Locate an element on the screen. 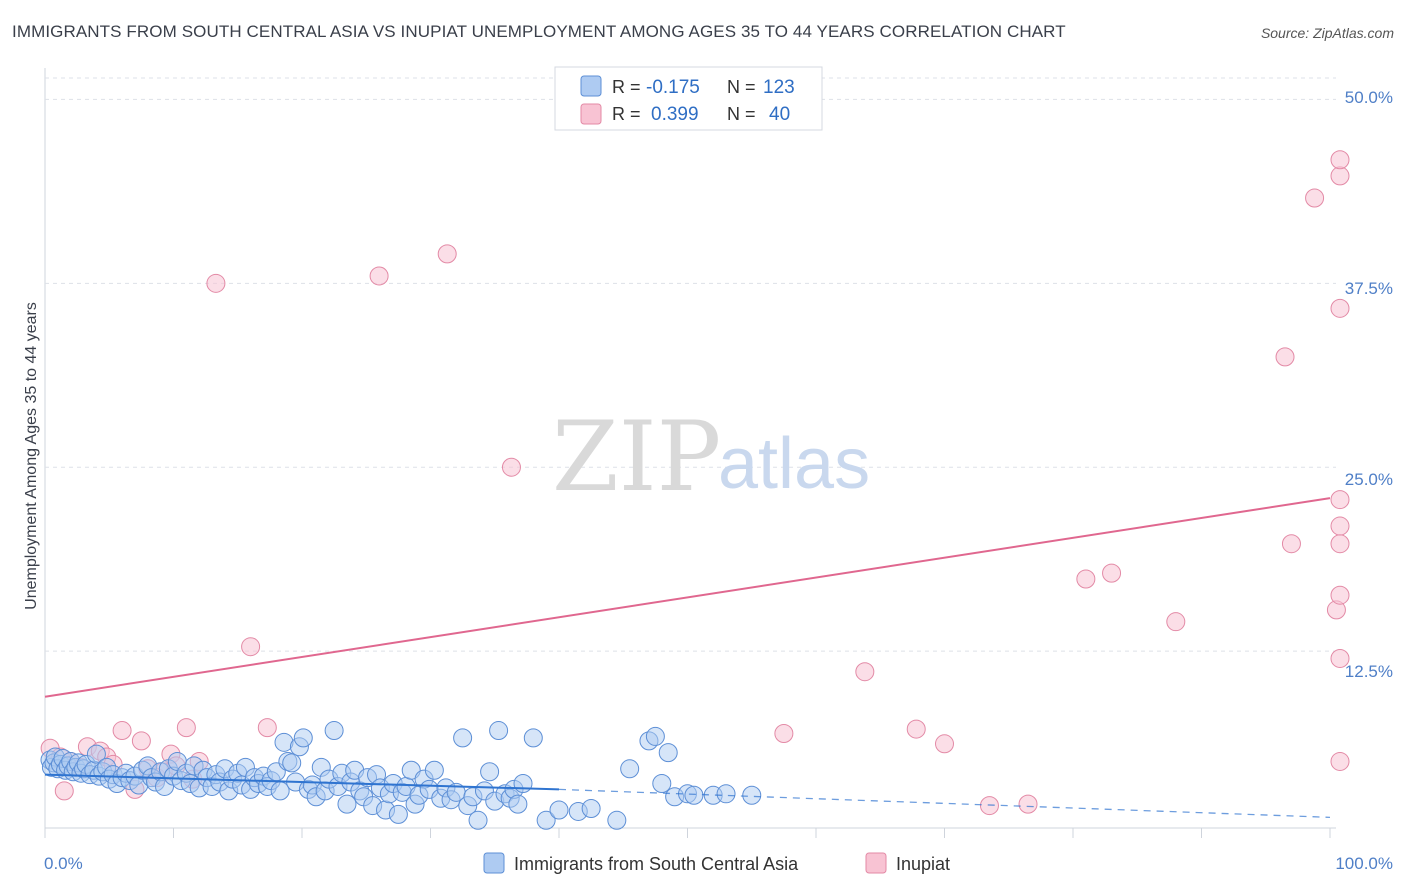 Image resolution: width=1406 pixels, height=892 pixels. bottom-legend-label-pink: Inupiat is located at coordinates (923, 864).